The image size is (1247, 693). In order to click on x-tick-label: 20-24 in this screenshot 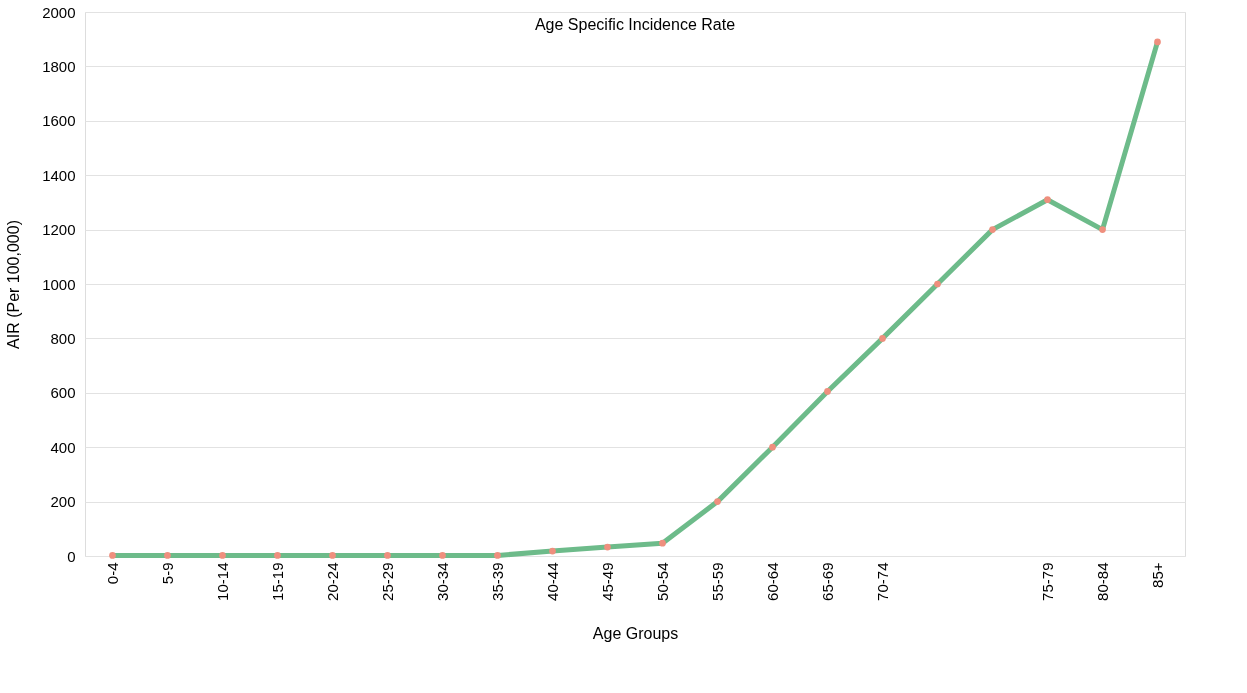, I will do `click(332, 581)`.